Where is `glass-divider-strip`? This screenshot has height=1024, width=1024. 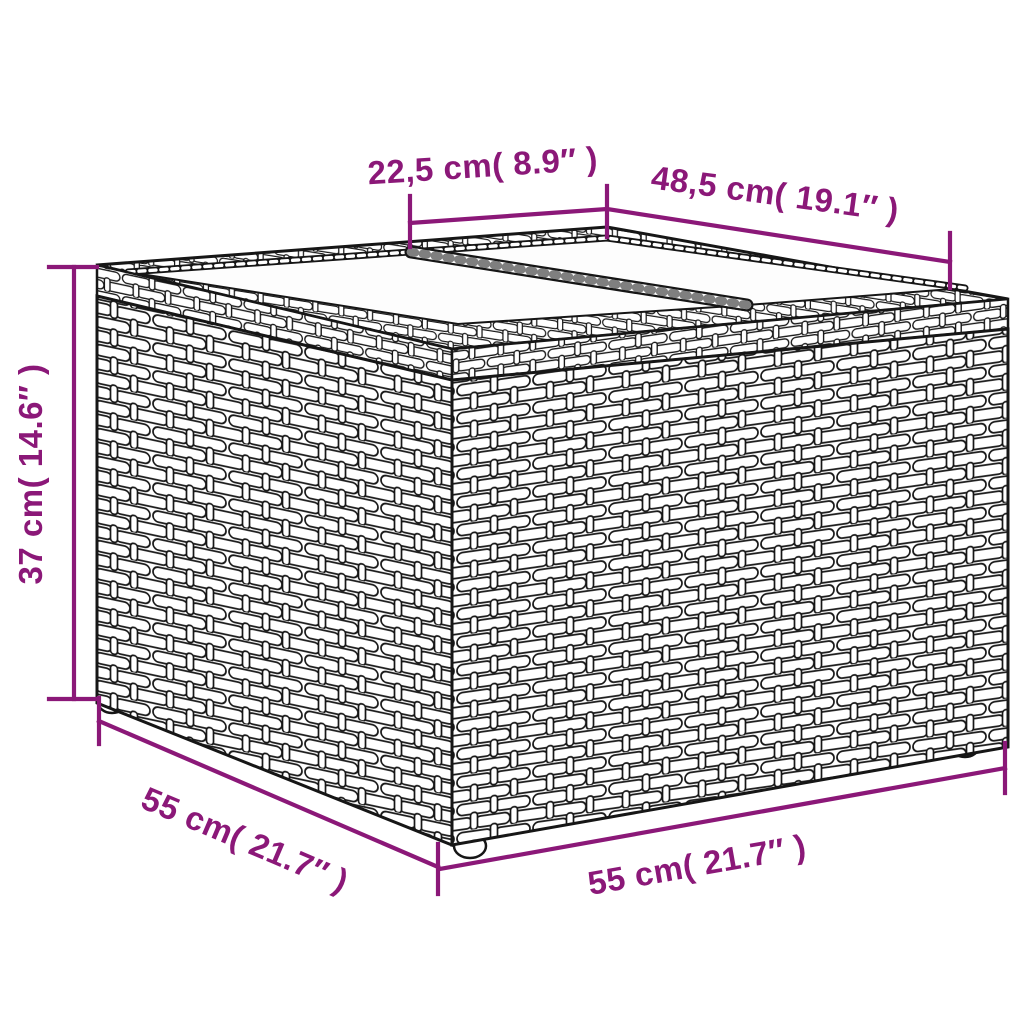
glass-divider-strip is located at coordinates (579, 278).